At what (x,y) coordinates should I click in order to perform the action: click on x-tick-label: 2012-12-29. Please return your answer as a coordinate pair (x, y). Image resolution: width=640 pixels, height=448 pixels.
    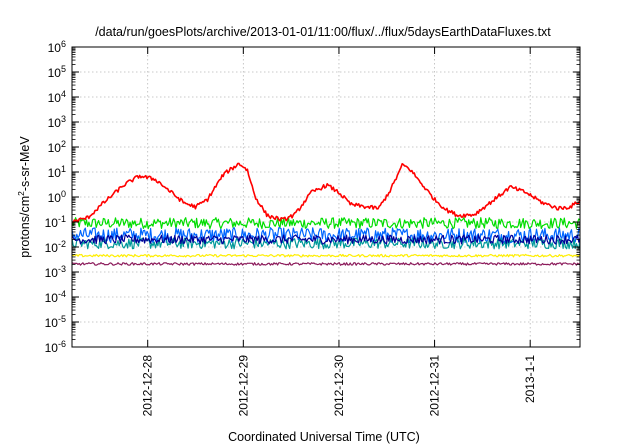
    Looking at the image, I should click on (243, 386).